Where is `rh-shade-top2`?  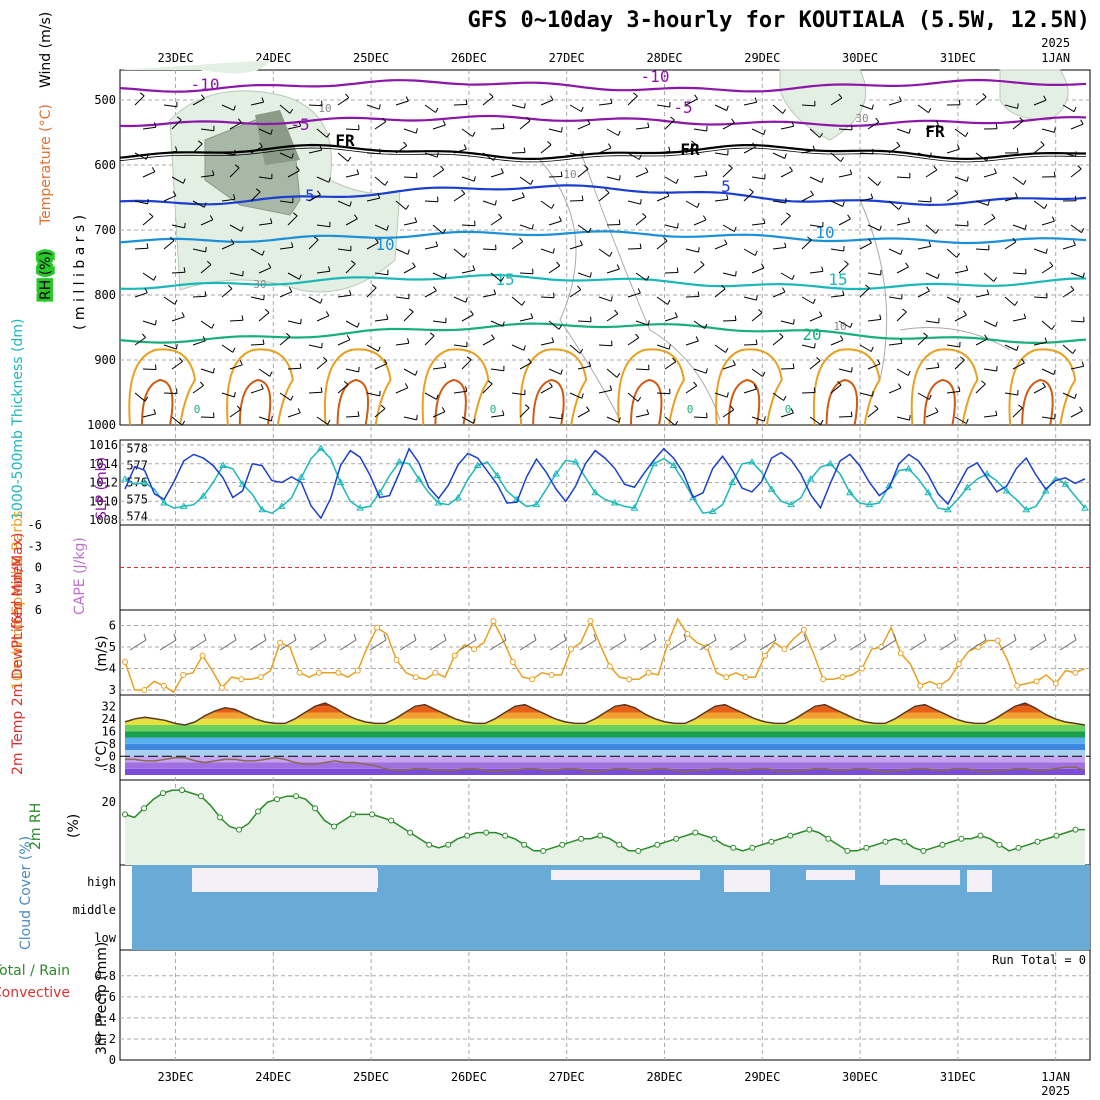 rh-shade-top2 is located at coordinates (823, 105).